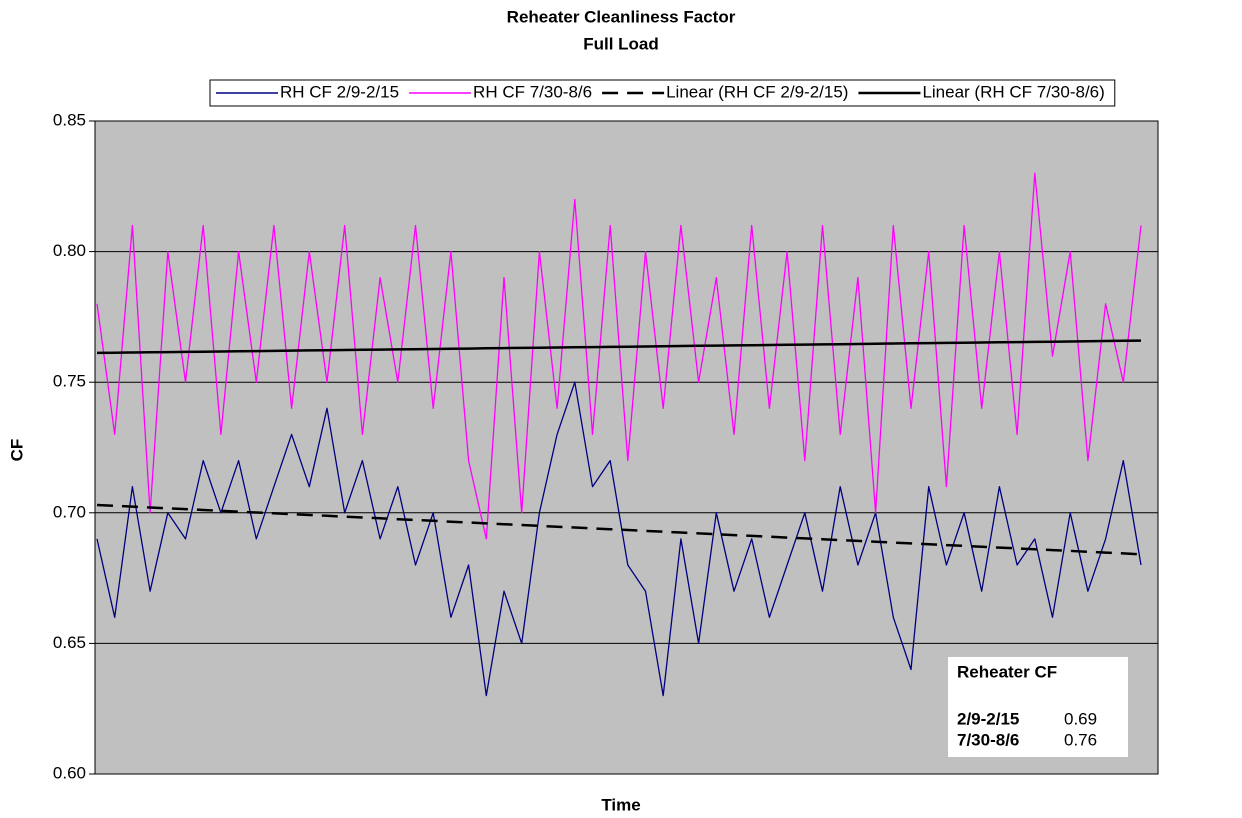 The image size is (1242, 818). What do you see at coordinates (621, 43) in the screenshot?
I see `chart-subtitle: Full Load` at bounding box center [621, 43].